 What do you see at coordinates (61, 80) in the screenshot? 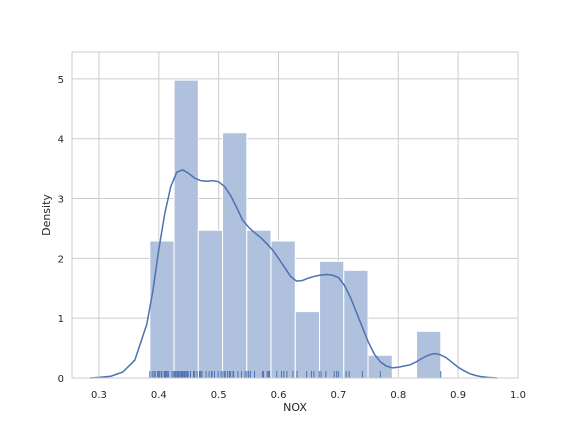
I see `y-tick-label: 5` at bounding box center [61, 80].